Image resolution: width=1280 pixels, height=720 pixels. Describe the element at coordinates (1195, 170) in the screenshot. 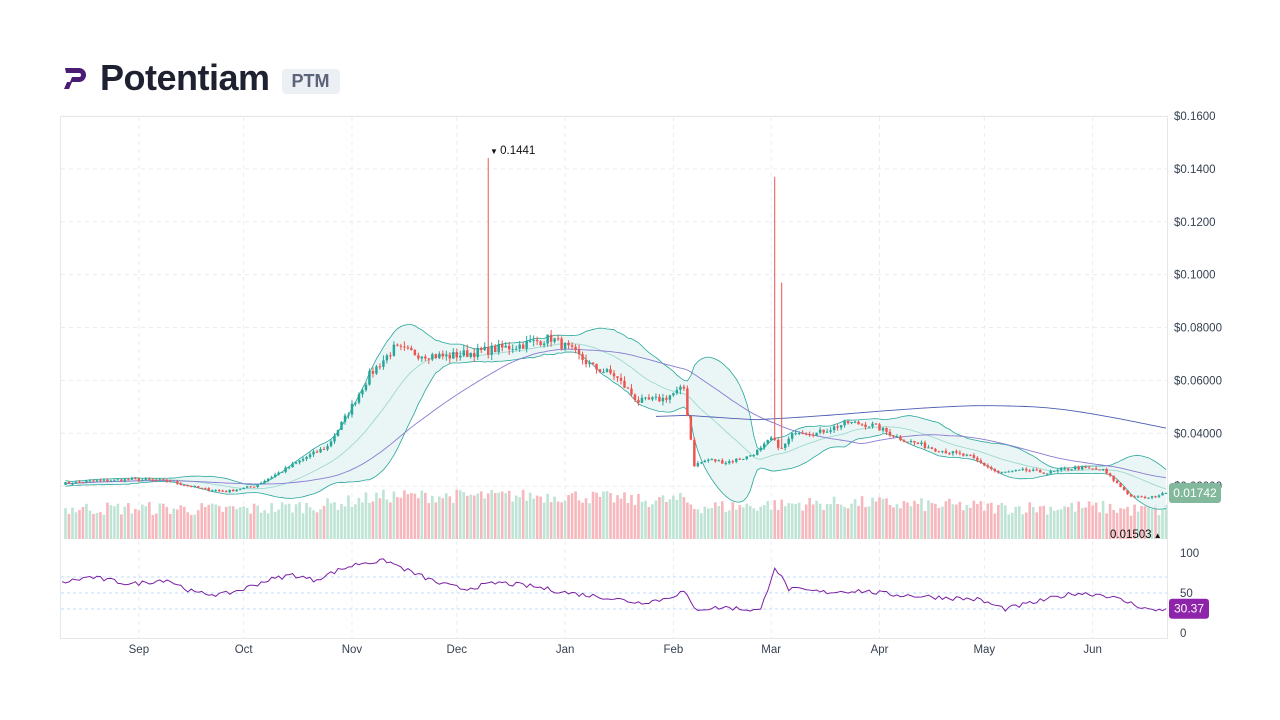

I see `price-tick-label: $0.1400` at that location.